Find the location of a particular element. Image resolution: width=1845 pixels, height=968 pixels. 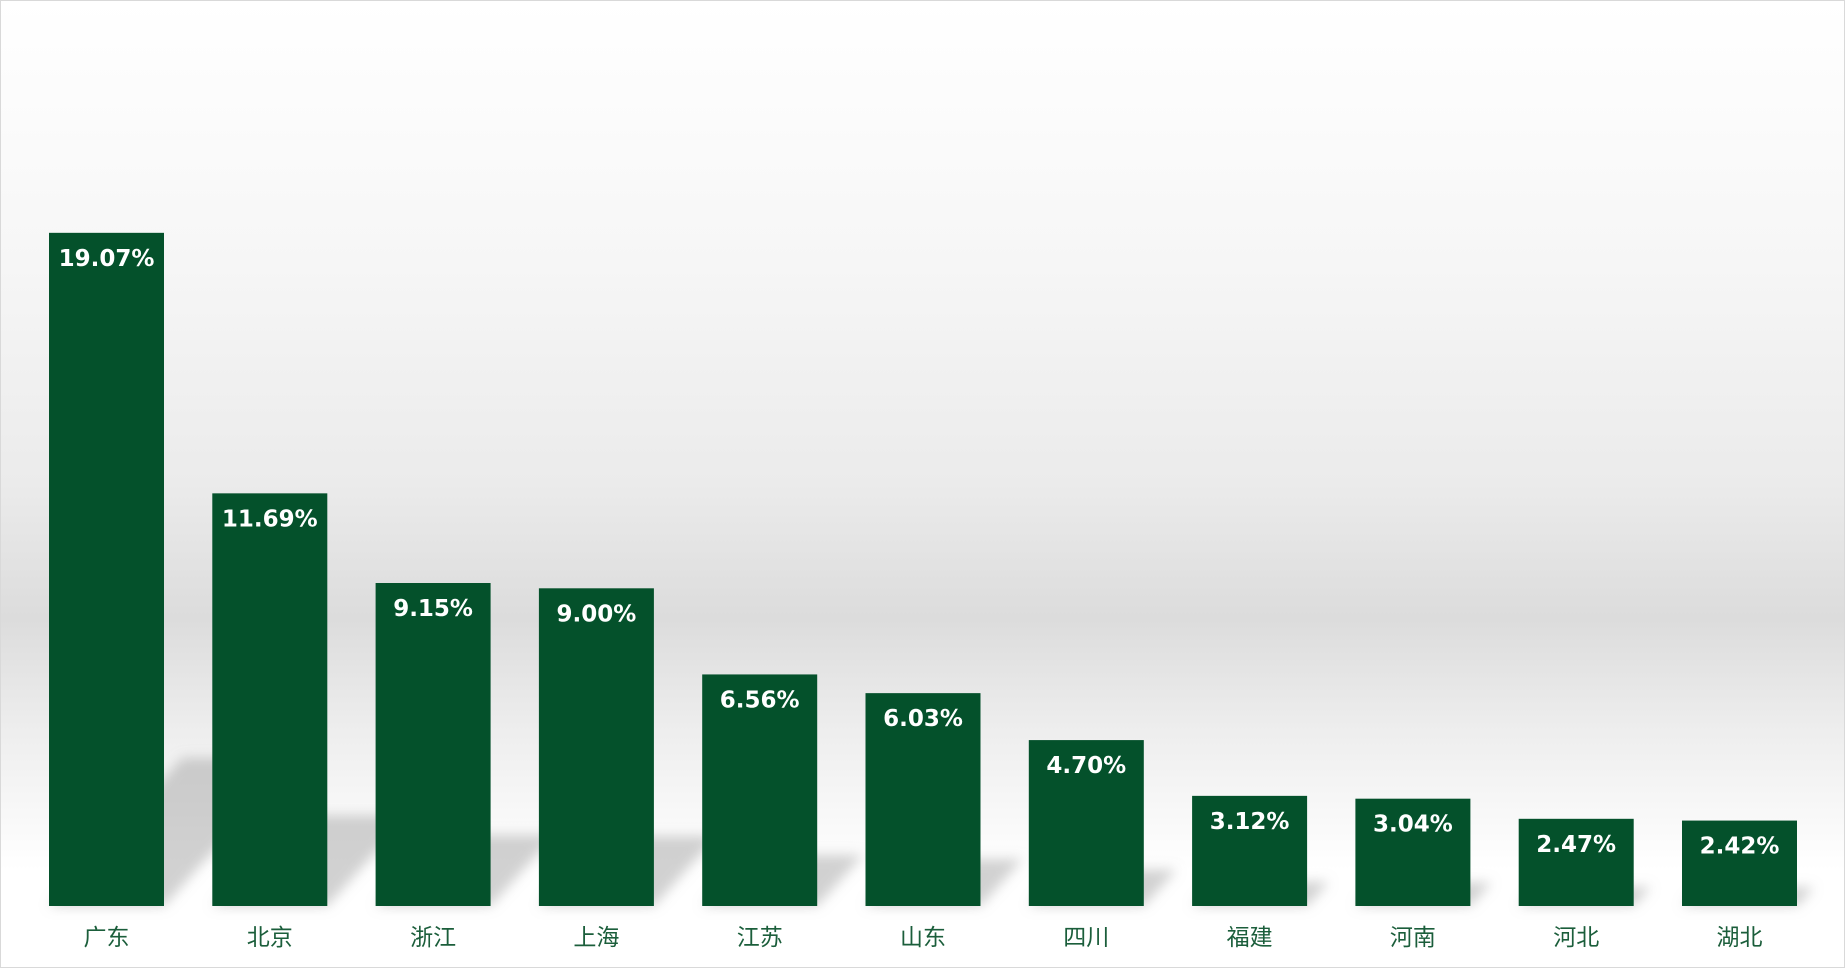

value-label-1: 11.69% is located at coordinates (270, 519).